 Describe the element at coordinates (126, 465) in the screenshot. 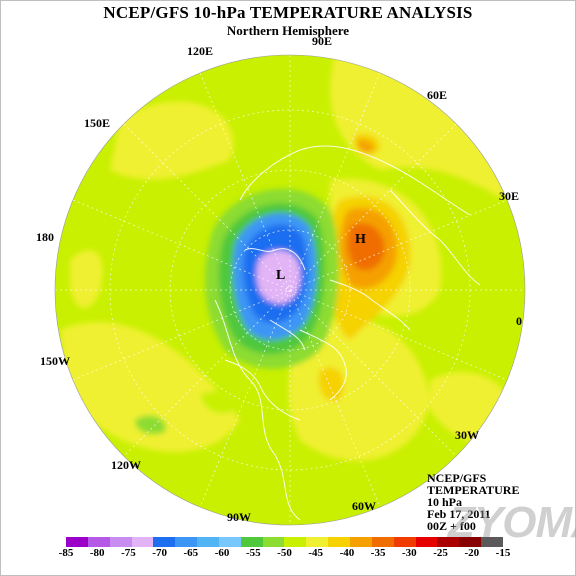

I see `lon-120w: 120W` at that location.